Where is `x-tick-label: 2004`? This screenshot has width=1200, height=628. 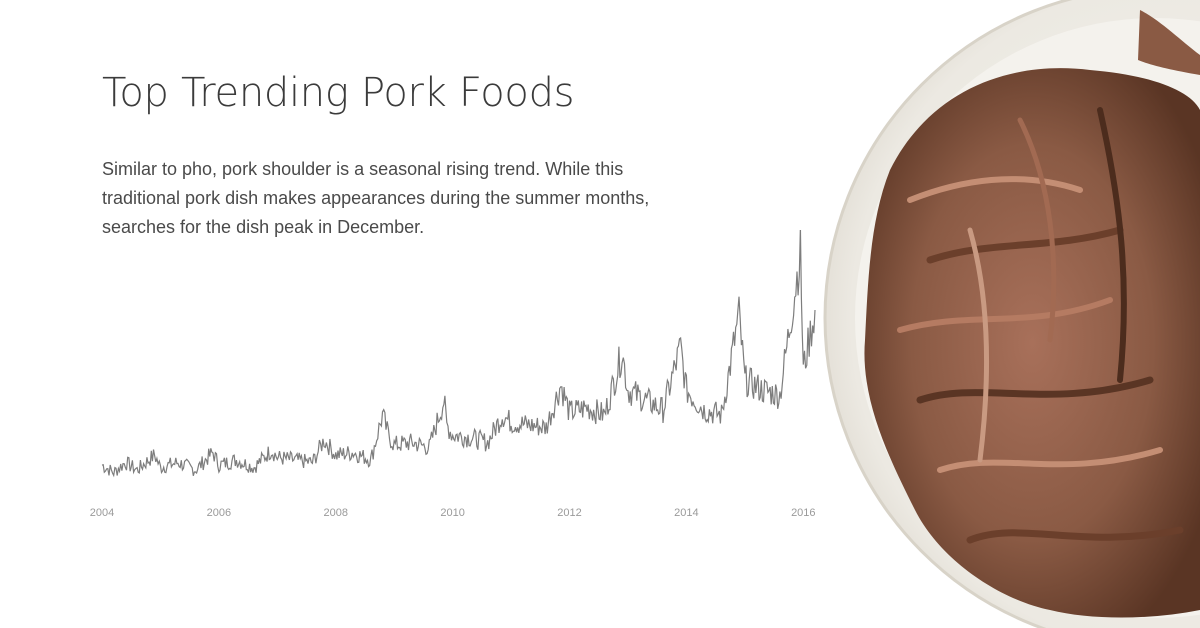
x-tick-label: 2004 is located at coordinates (102, 513).